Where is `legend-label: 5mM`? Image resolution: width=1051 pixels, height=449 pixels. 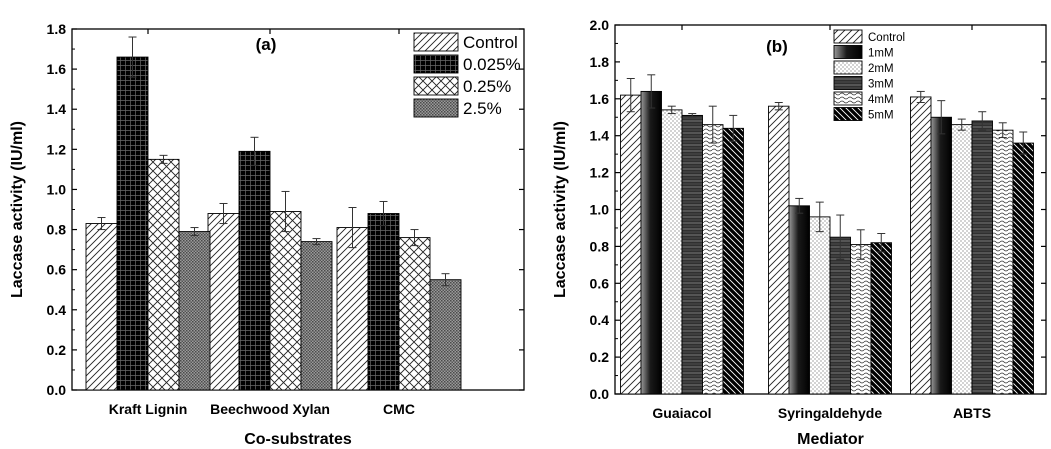
legend-label: 5mM is located at coordinates (881, 116).